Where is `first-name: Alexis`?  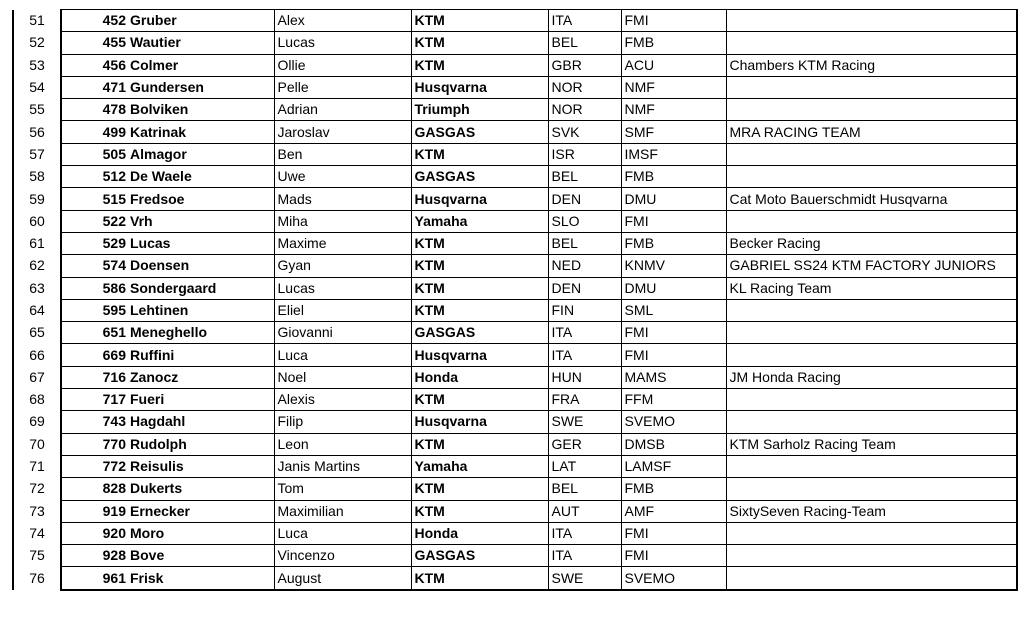
first-name: Alexis is located at coordinates (342, 400).